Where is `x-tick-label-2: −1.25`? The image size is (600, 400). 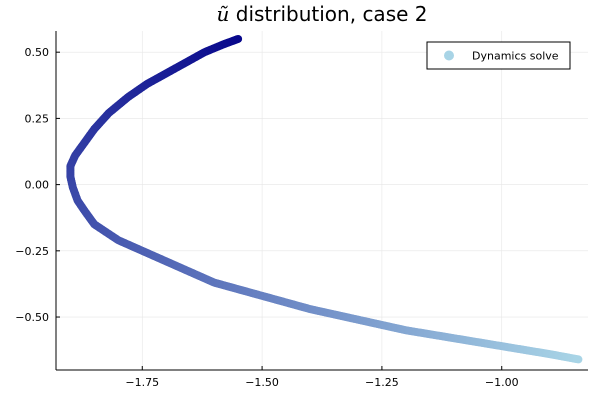 x-tick-label-2: −1.25 is located at coordinates (382, 382).